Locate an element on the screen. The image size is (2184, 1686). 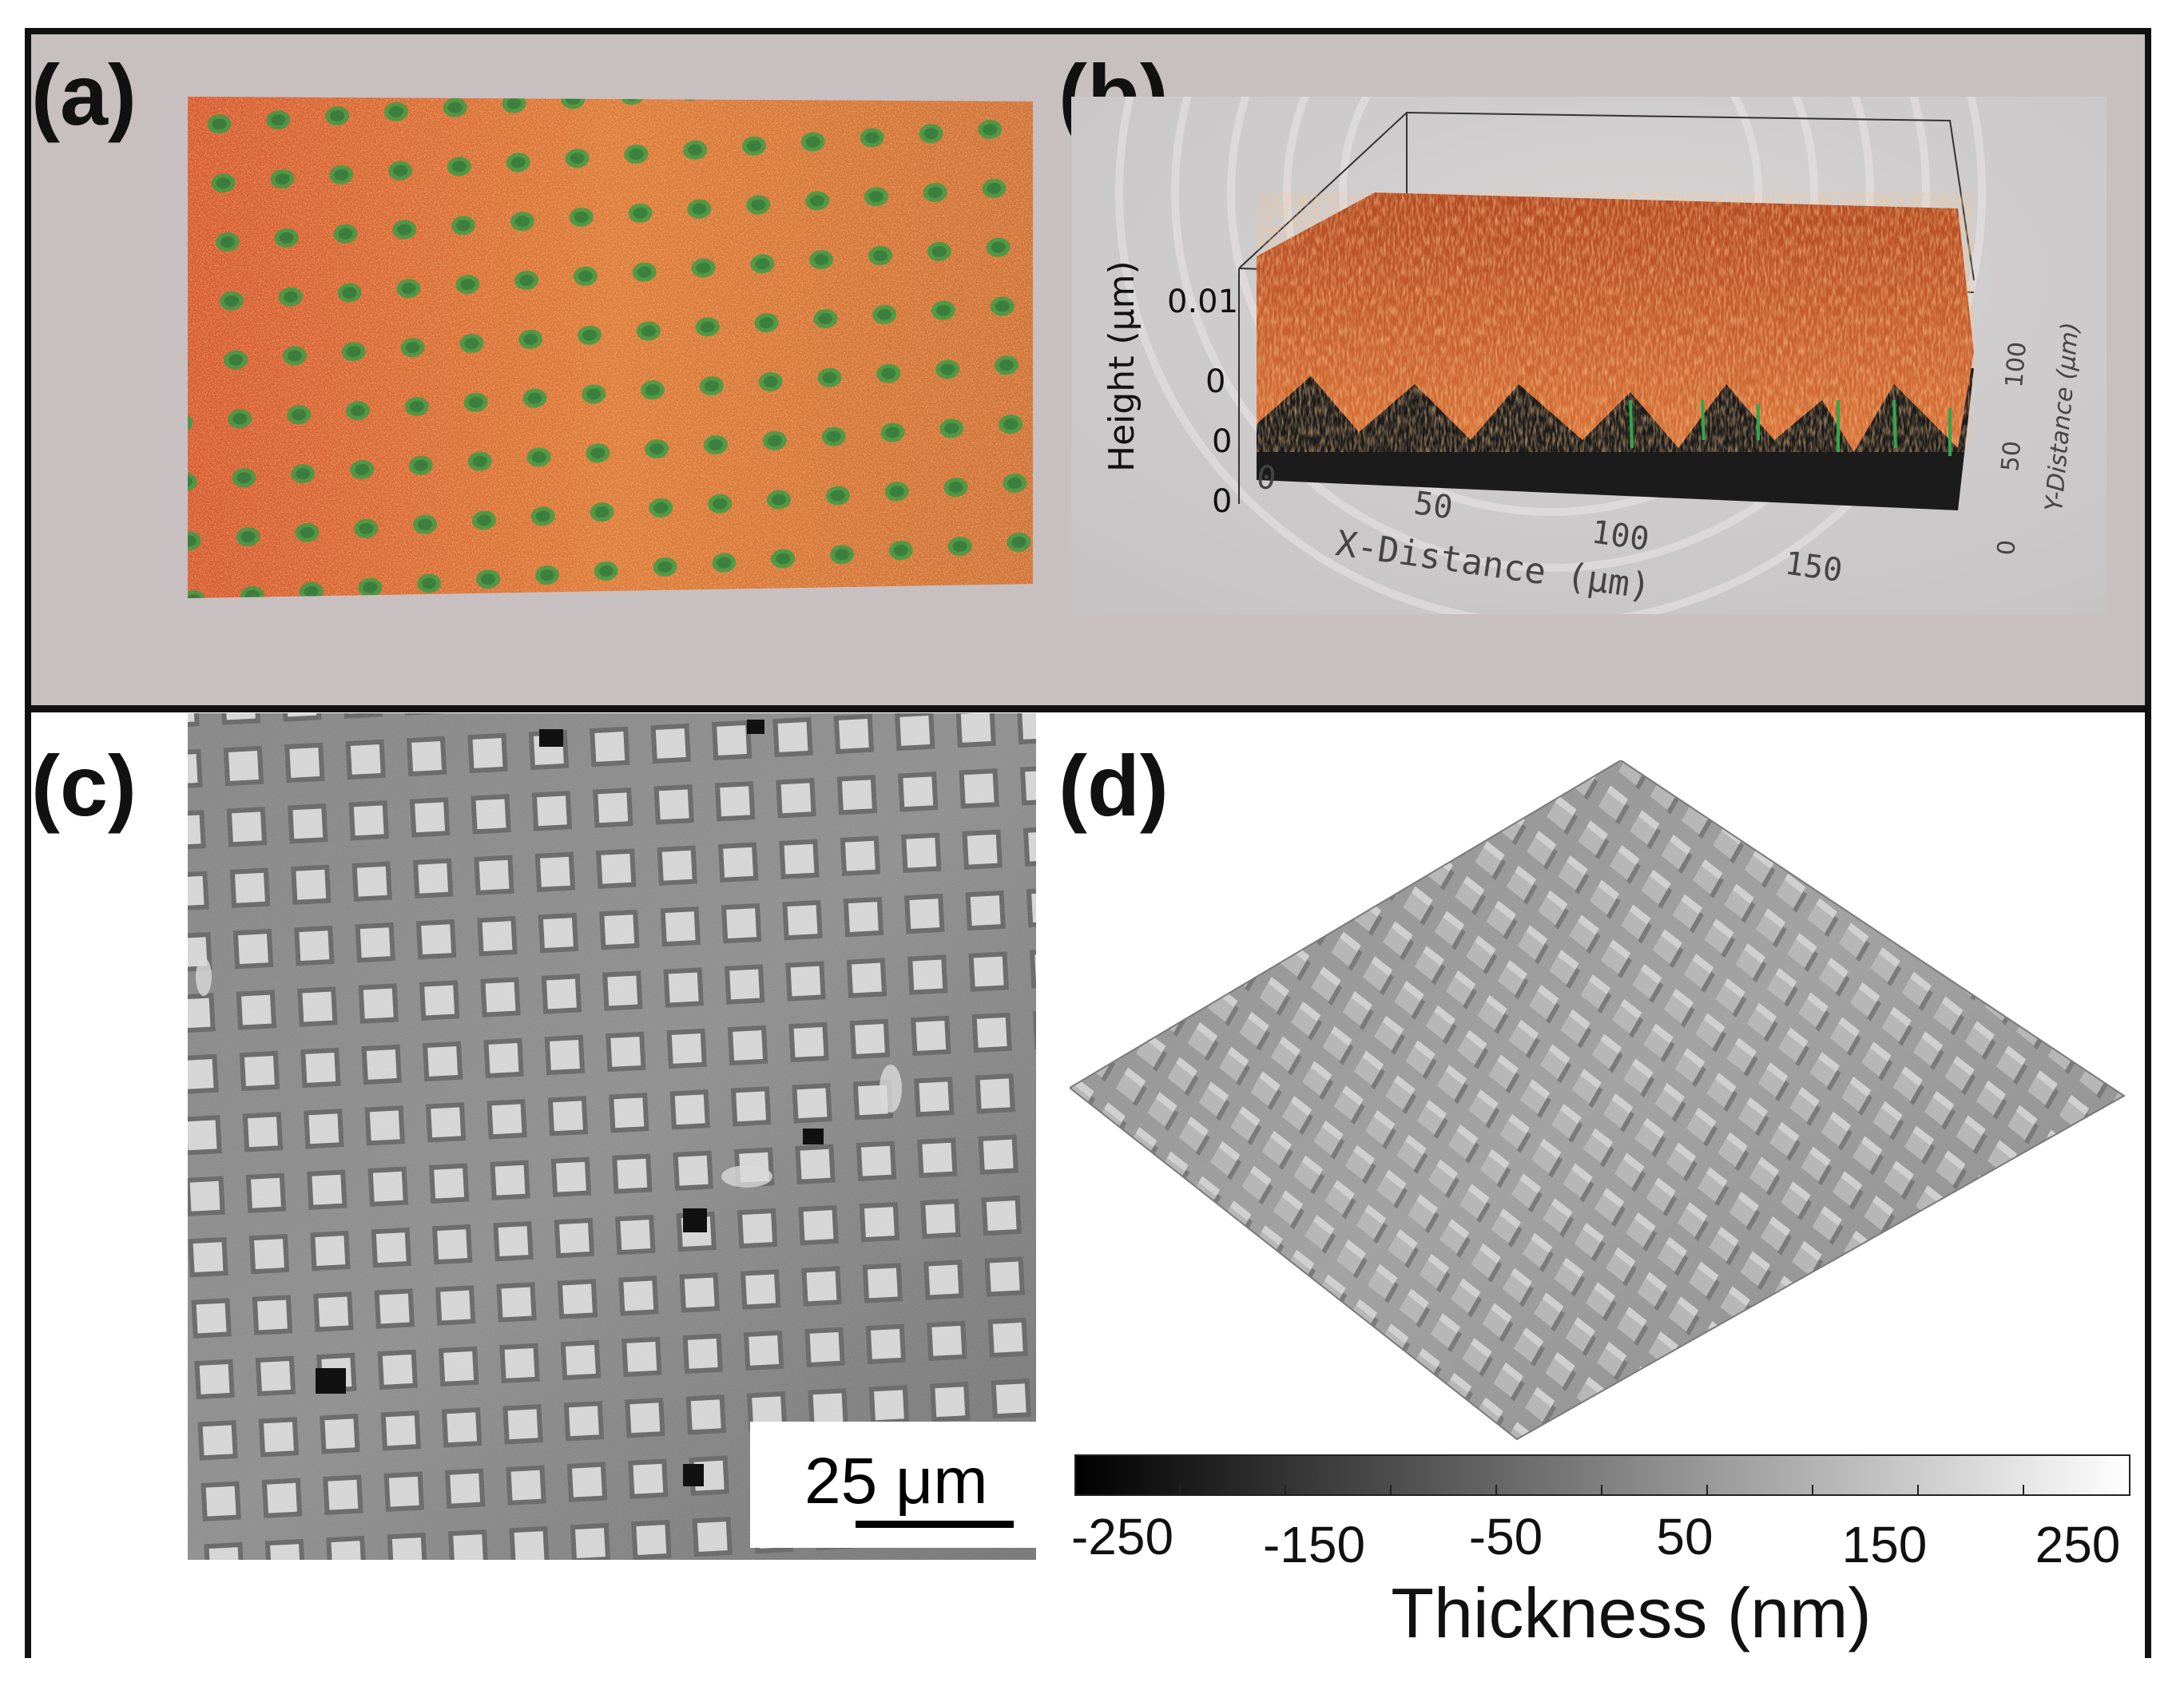
panel-b-y-tick-50: 50 is located at coordinates (2012, 456).